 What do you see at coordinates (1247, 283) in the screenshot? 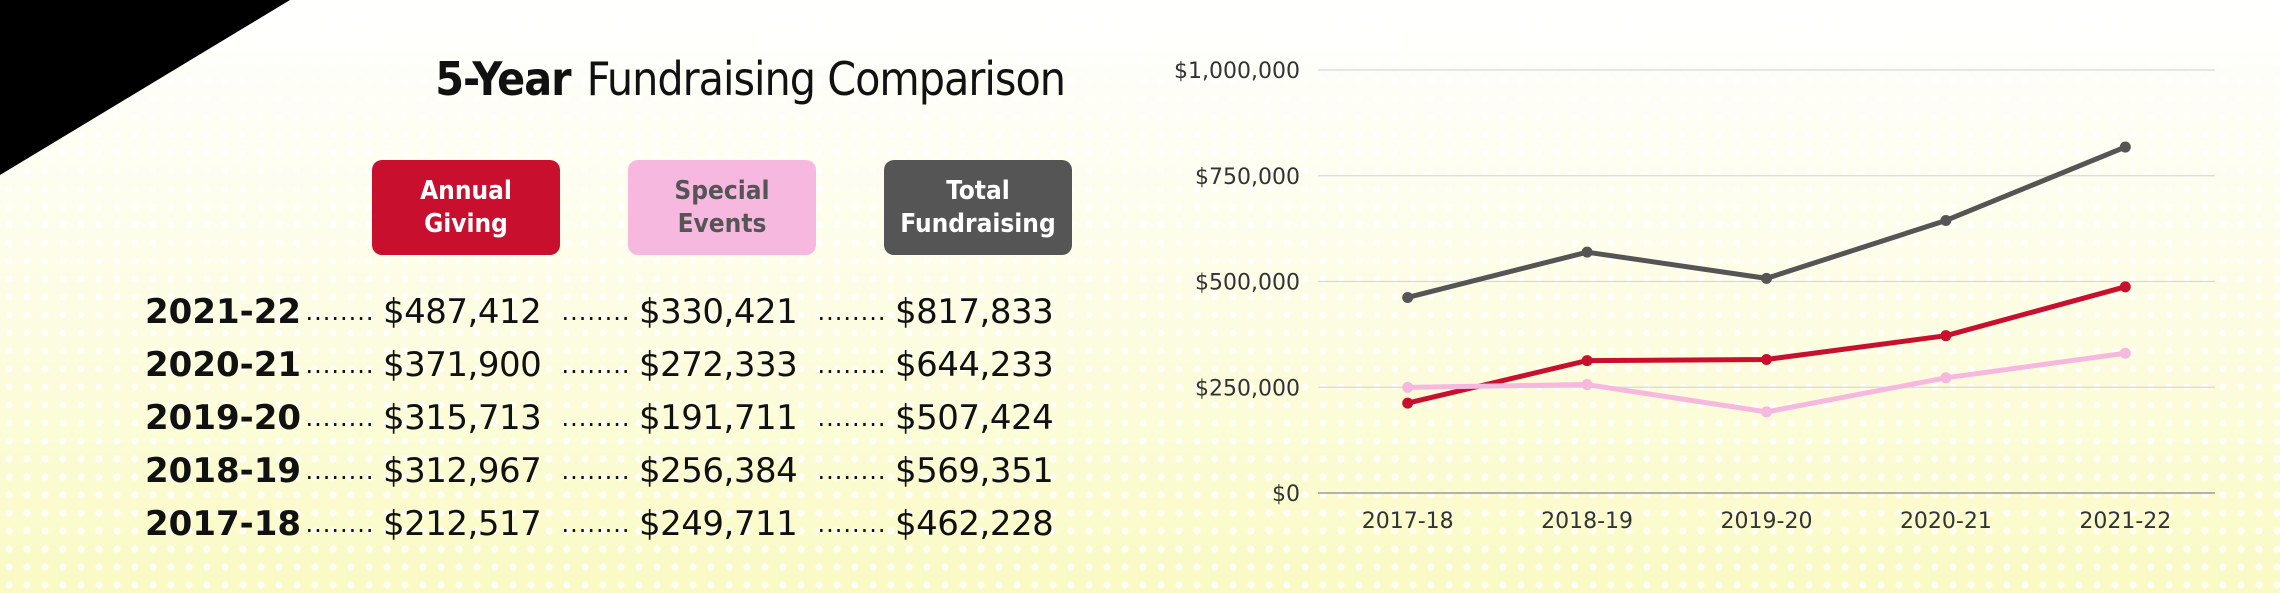
I see `y-tick-label: $500,000` at bounding box center [1247, 283].